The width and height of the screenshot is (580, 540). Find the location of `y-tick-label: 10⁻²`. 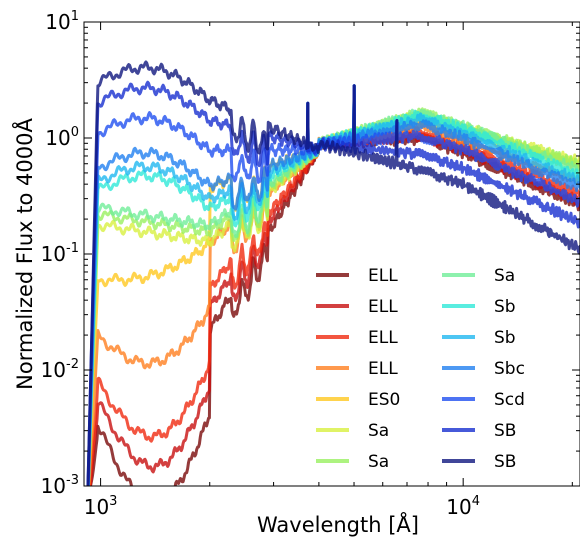

y-tick-label: 10⁻² is located at coordinates (60, 369).